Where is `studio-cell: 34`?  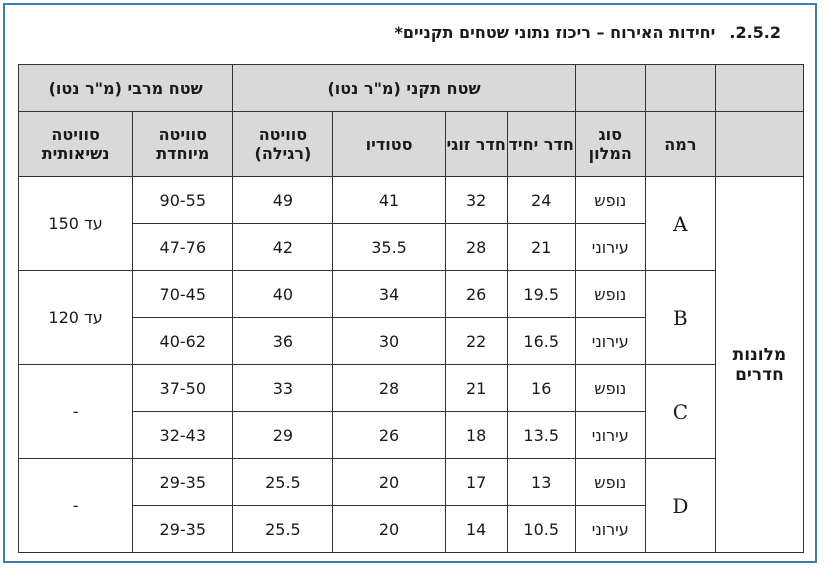
studio-cell: 34 is located at coordinates (389, 294).